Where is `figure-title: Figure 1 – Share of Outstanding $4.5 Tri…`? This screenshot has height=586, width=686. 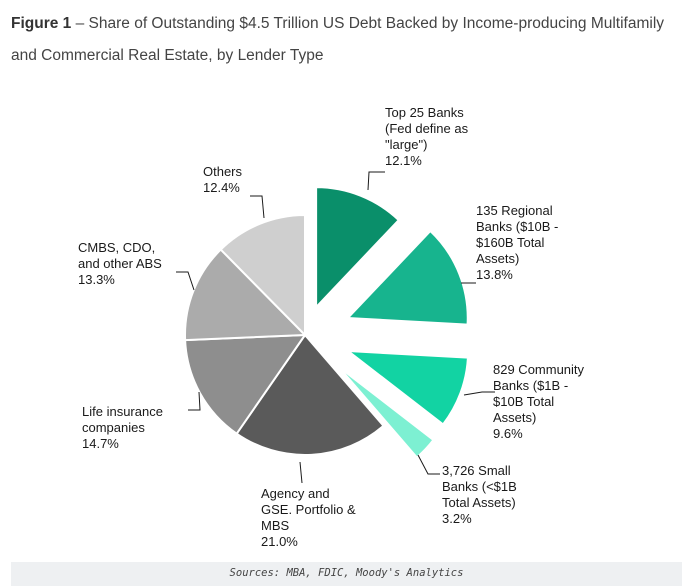 figure-title: Figure 1 – Share of Outstanding $4.5 Tri… is located at coordinates (347, 40).